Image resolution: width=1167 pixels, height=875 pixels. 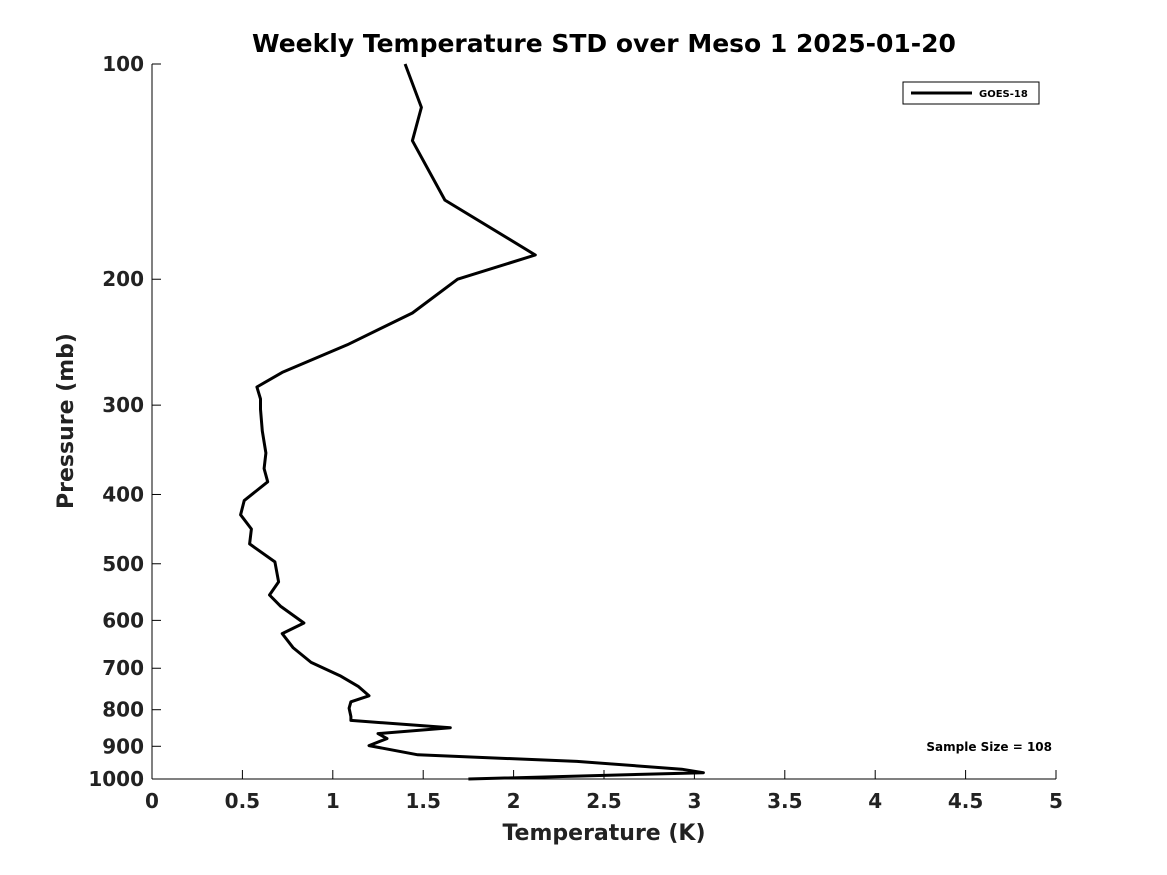 What do you see at coordinates (965, 801) in the screenshot?
I see `x-tick-label: 4.5` at bounding box center [965, 801].